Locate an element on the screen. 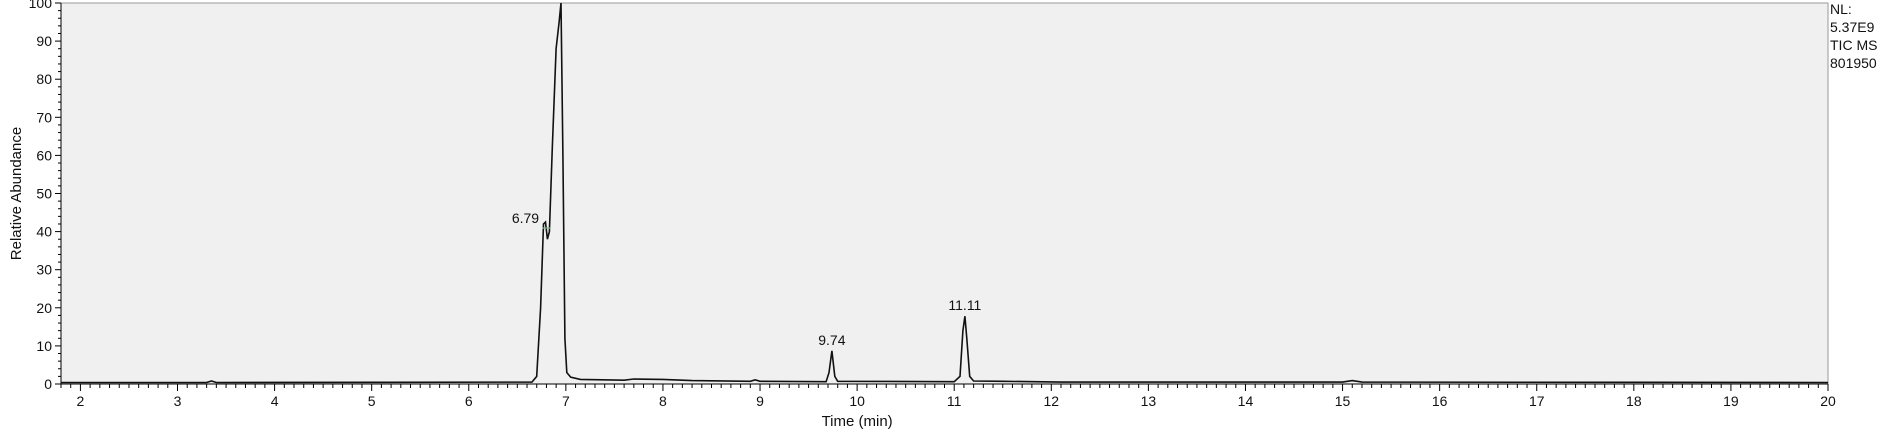 This screenshot has width=1879, height=432. peak-label: 6.79 is located at coordinates (525, 218).